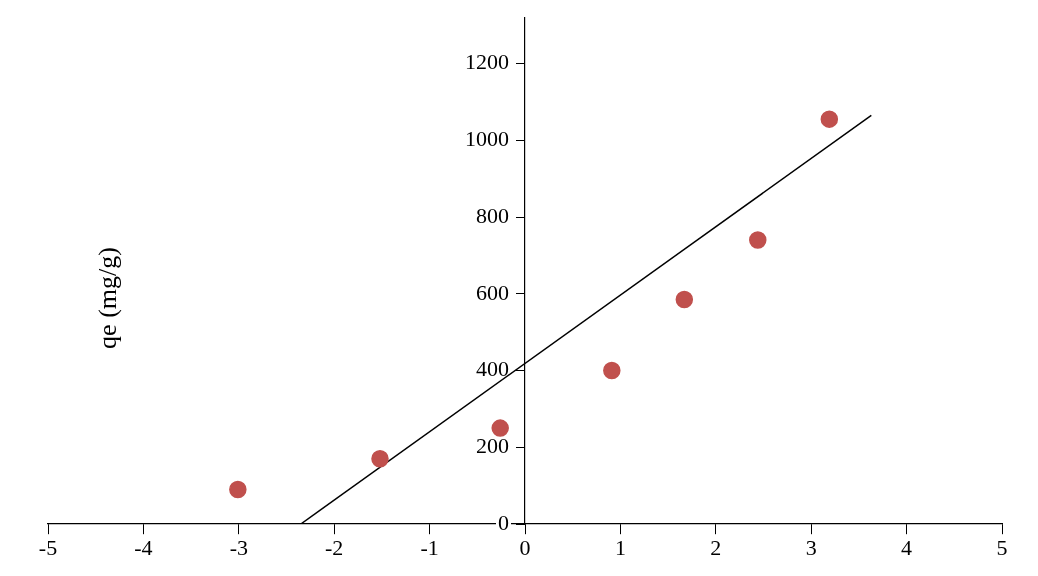 Image resolution: width=1038 pixels, height=576 pixels. Describe the element at coordinates (492, 215) in the screenshot. I see `y-tick-label: 800` at that location.